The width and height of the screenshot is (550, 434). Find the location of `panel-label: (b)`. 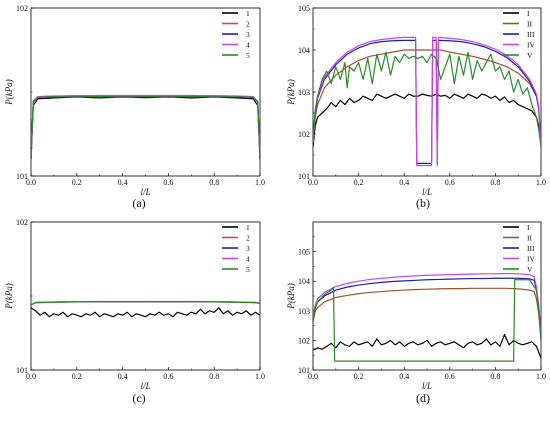

panel-label: (b) is located at coordinates (423, 203).